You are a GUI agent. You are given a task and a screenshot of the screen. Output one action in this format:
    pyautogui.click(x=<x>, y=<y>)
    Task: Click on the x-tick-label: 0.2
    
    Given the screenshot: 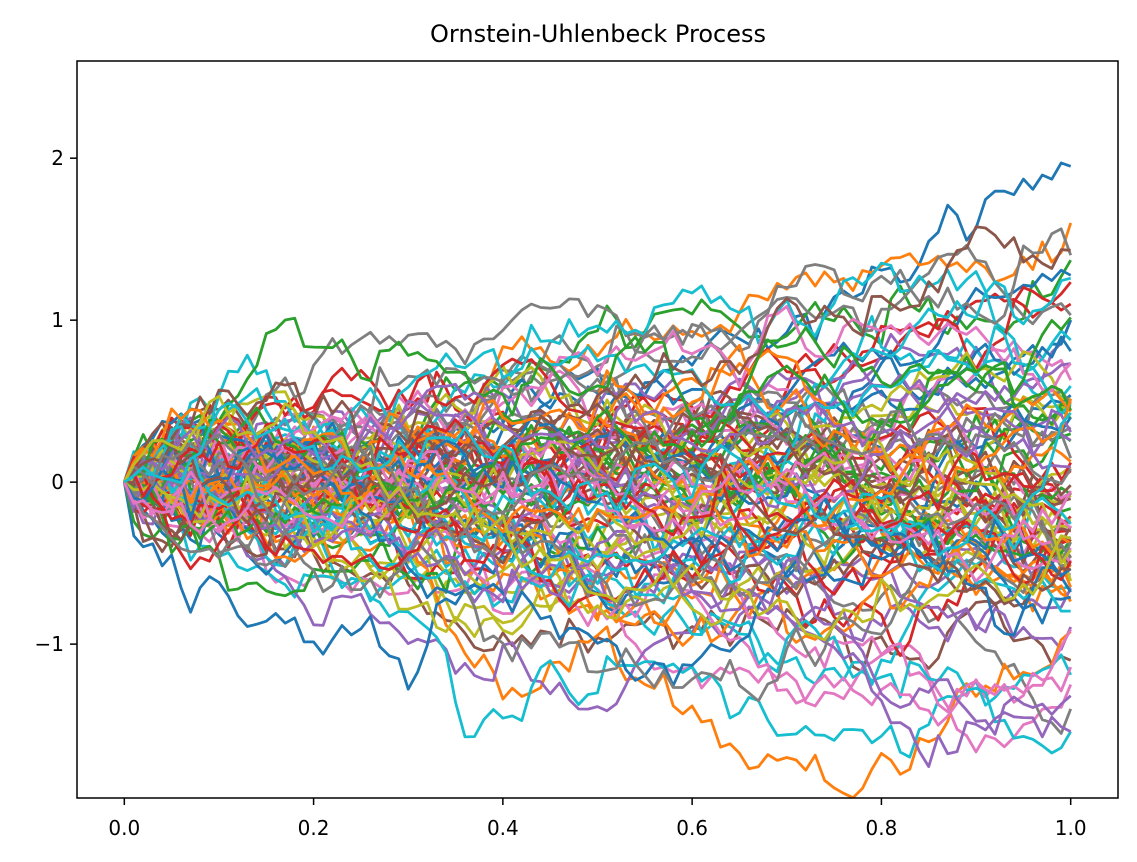 What is the action you would take?
    pyautogui.click(x=314, y=828)
    